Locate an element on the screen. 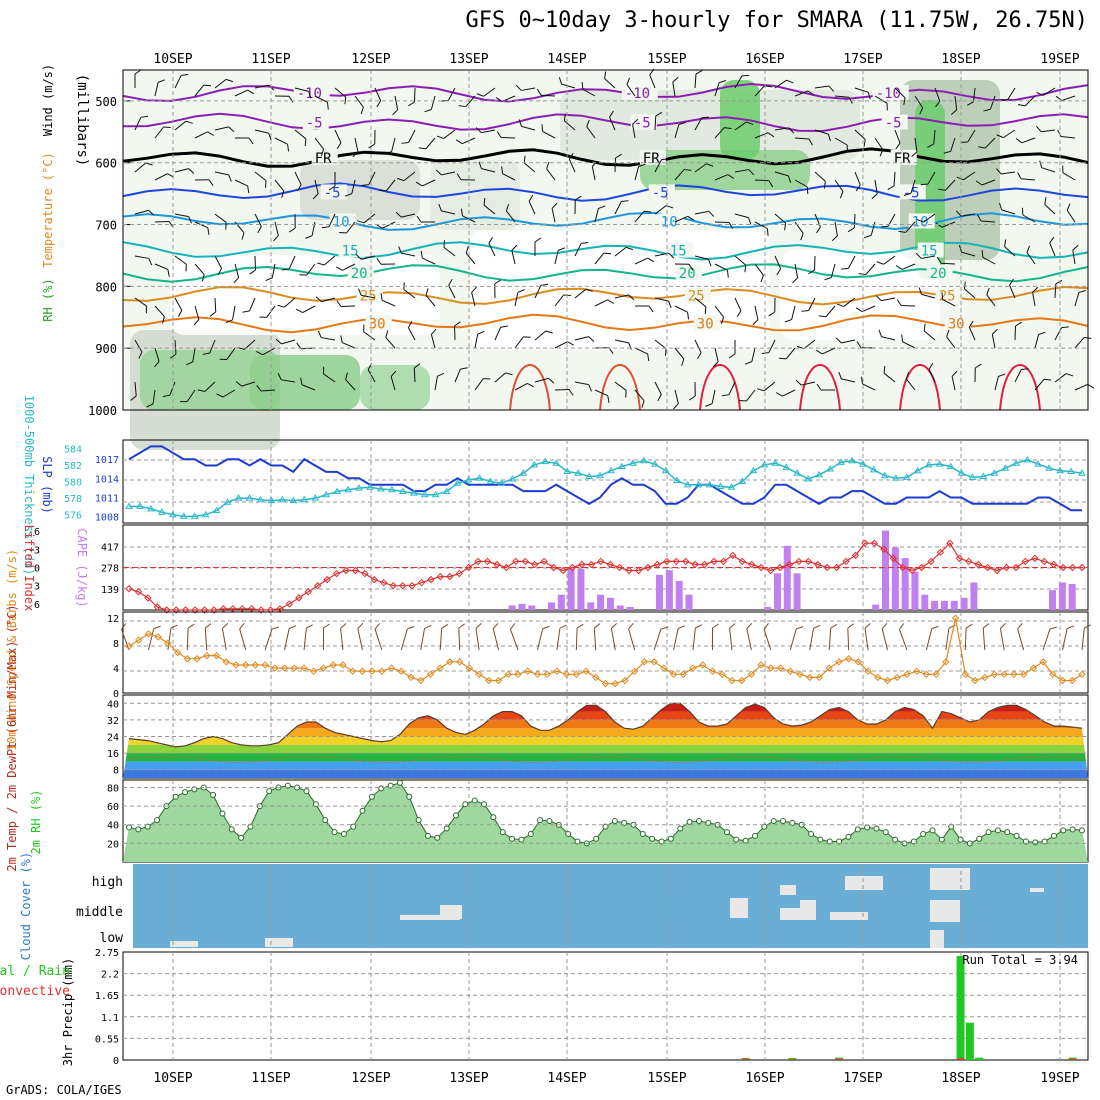  isotherm-label: 15 is located at coordinates (678, 252).